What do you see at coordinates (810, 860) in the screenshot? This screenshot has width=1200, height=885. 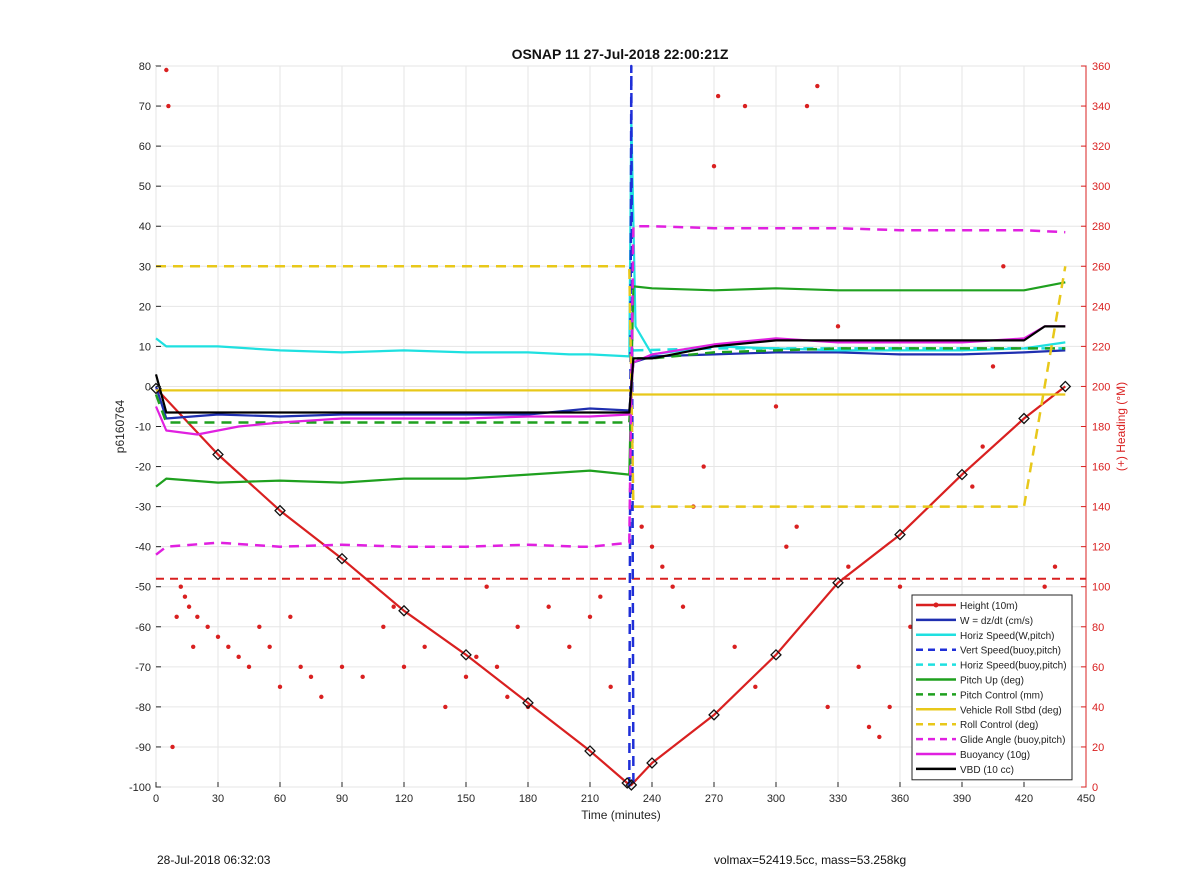 I see `footer-vehicle-info: volmax=52419.5cc, mass=53.258kg` at bounding box center [810, 860].